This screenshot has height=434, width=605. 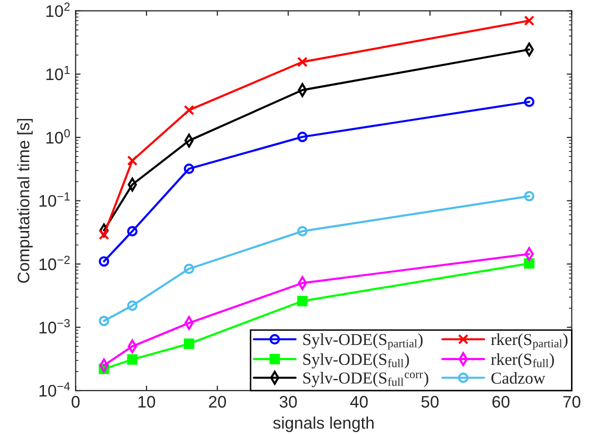 I want to click on y-tick-label: 10$^{1}$, so click(x=58, y=73).